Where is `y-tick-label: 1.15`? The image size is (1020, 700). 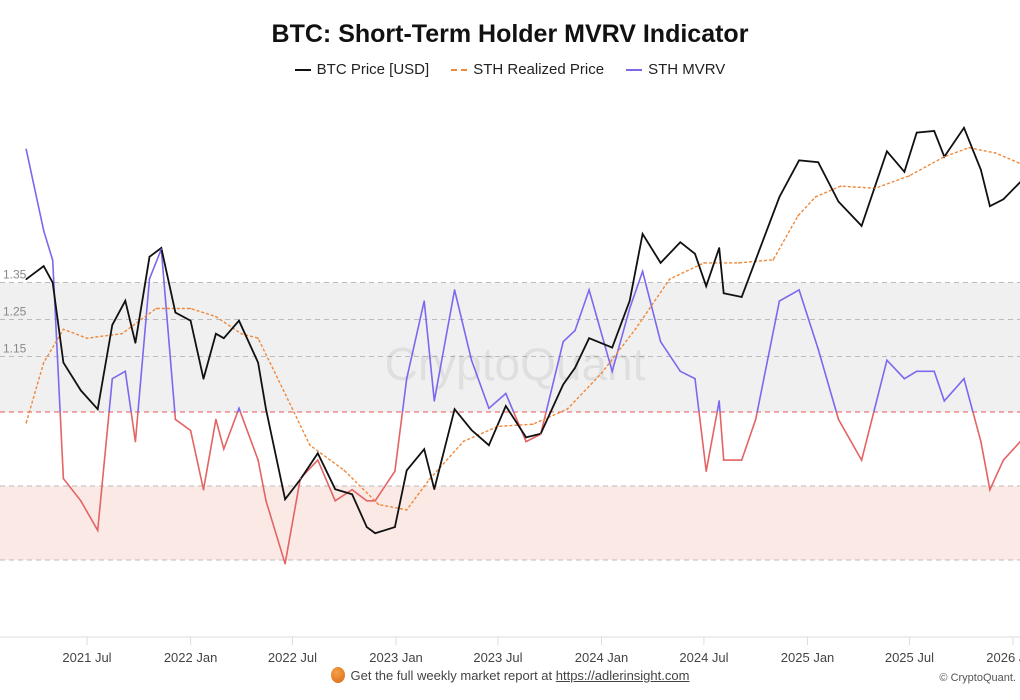 y-tick-label: 1.15 is located at coordinates (15, 349).